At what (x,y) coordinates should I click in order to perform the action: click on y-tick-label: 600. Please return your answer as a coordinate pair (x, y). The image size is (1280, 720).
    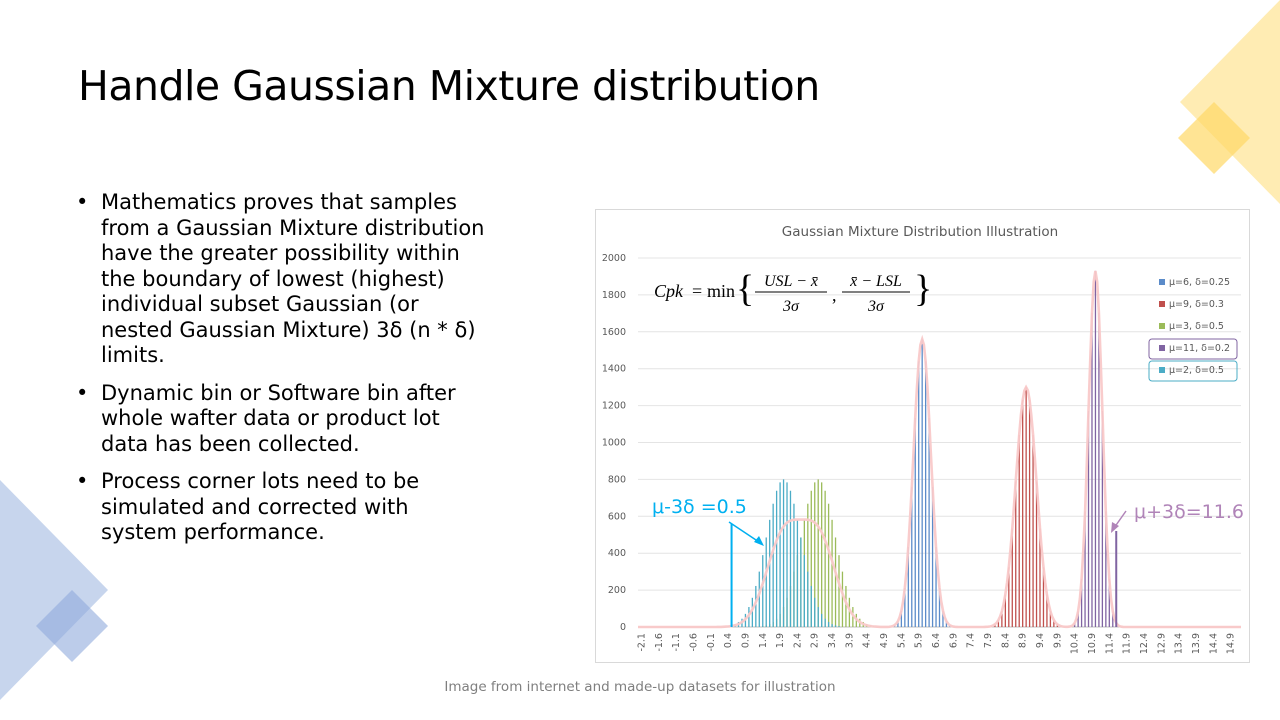
    Looking at the image, I should click on (617, 516).